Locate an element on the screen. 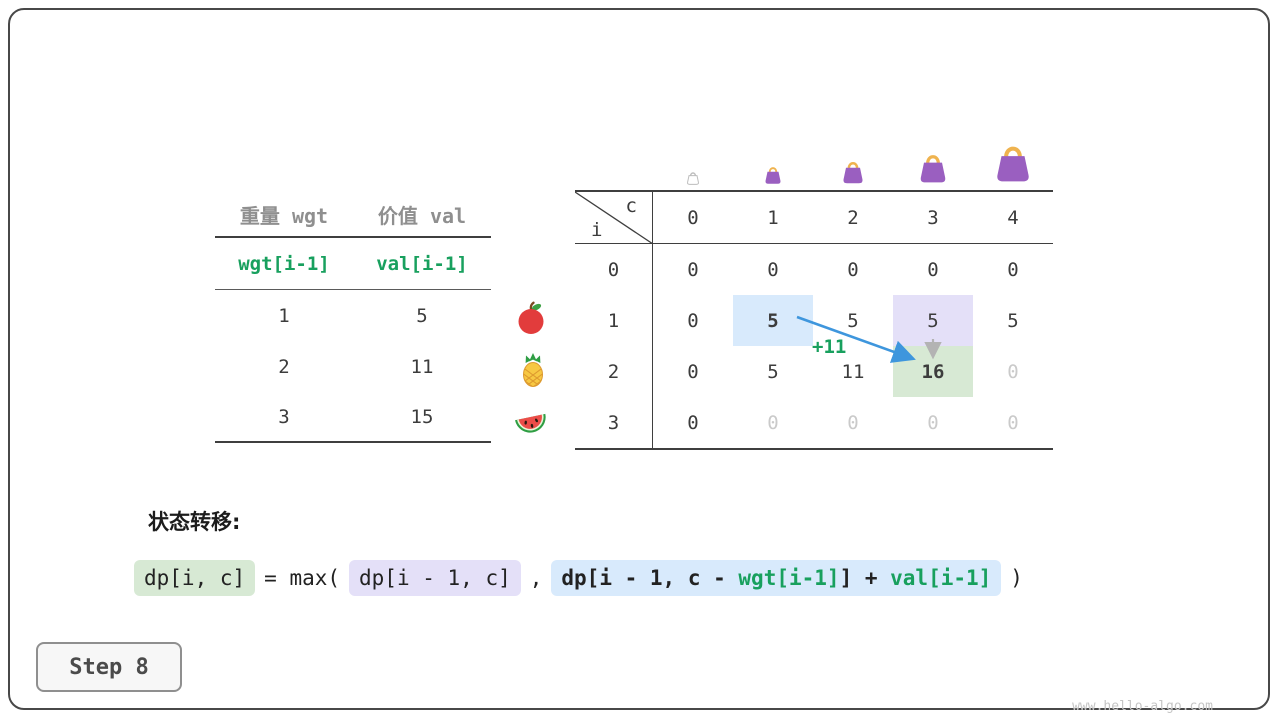 The height and width of the screenshot is (720, 1280). step-badge-label: Step 8 is located at coordinates (109, 667).